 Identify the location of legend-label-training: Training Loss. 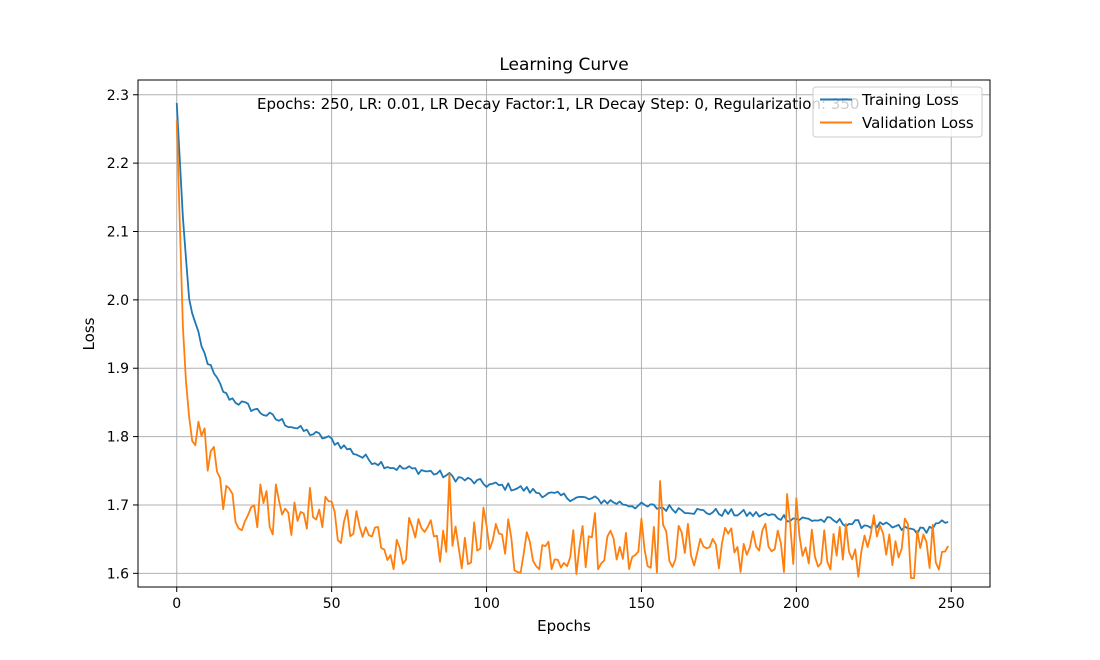
(910, 100).